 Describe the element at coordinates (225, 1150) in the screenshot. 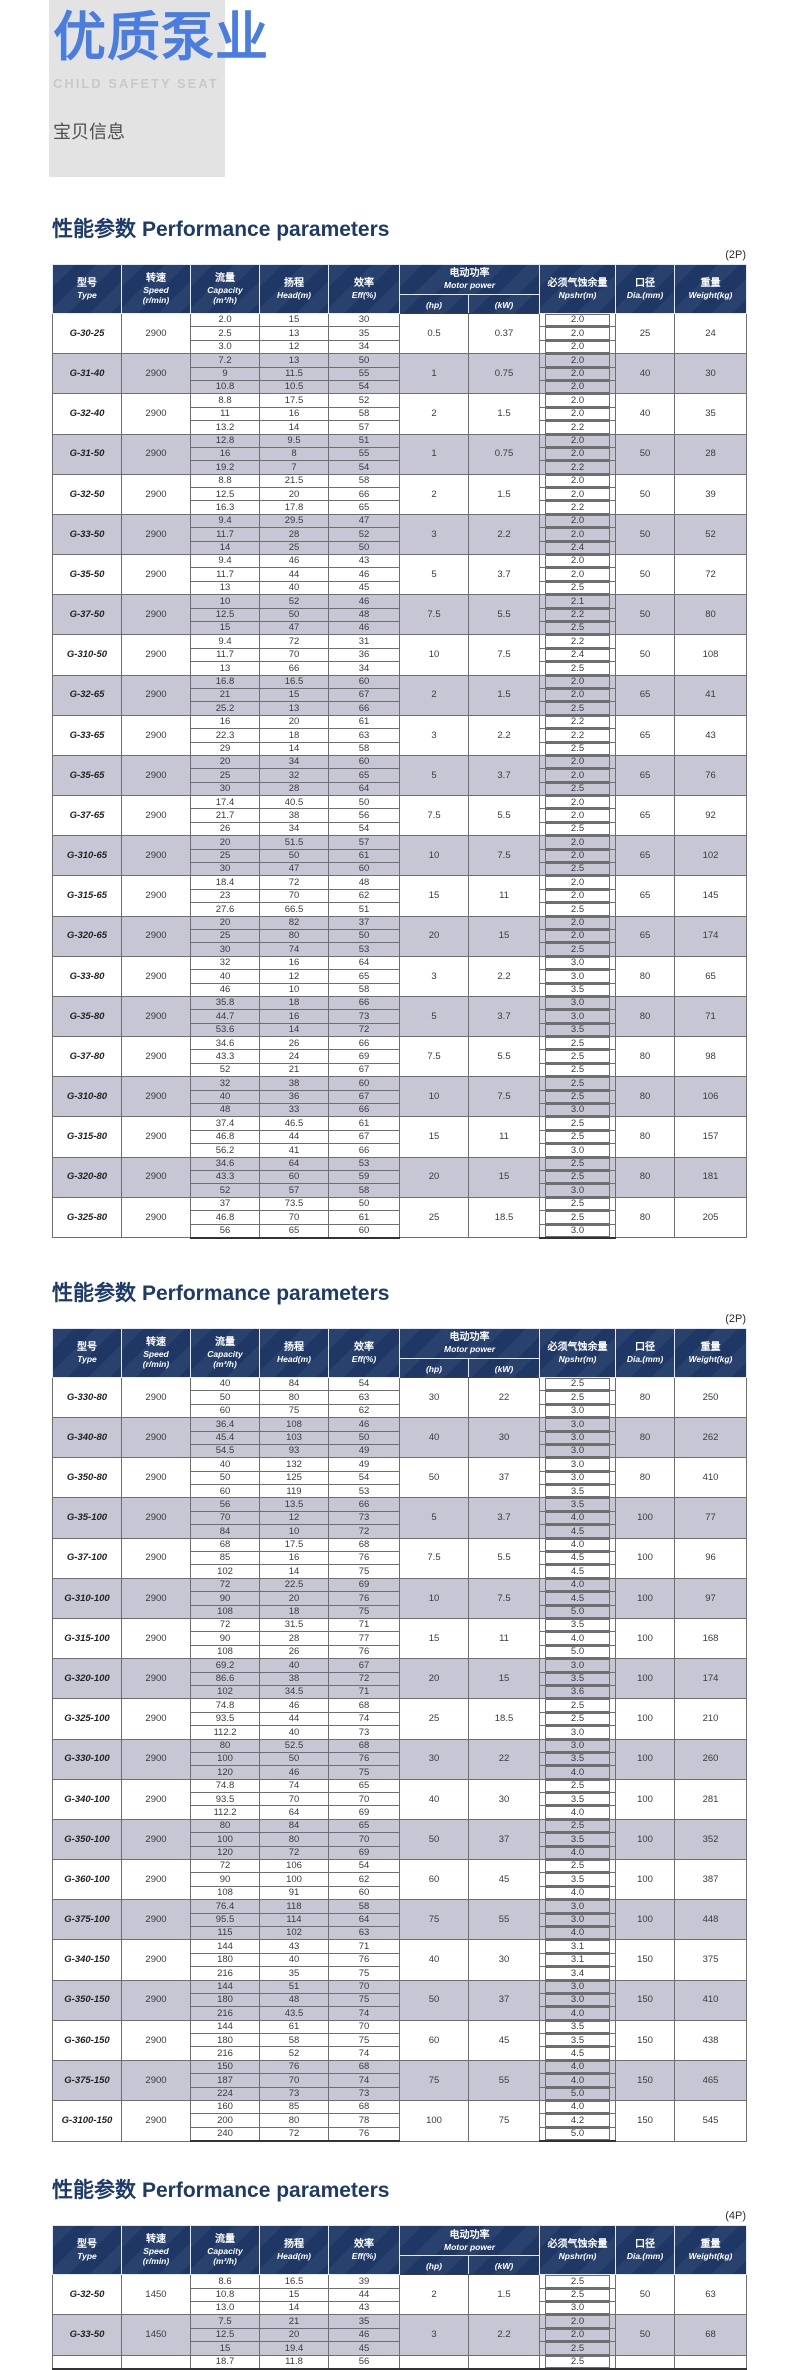

I see `cell-capacity: 56.2` at that location.